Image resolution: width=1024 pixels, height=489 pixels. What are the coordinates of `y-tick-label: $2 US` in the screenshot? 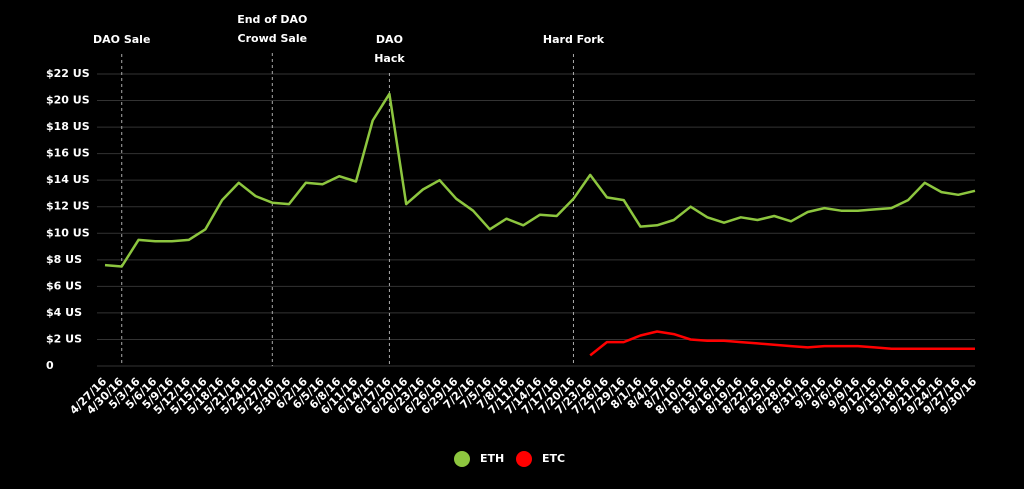 It's located at (64, 338).